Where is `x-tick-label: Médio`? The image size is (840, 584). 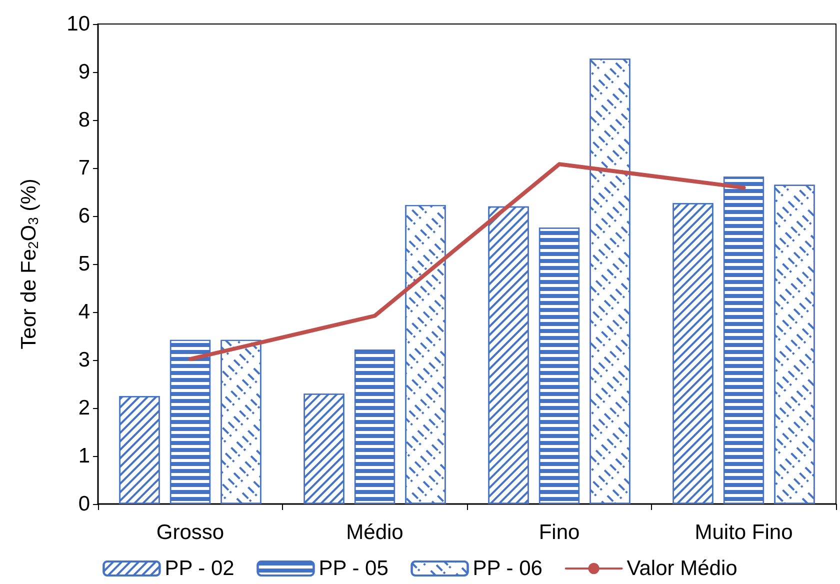
x-tick-label: Médio is located at coordinates (375, 532).